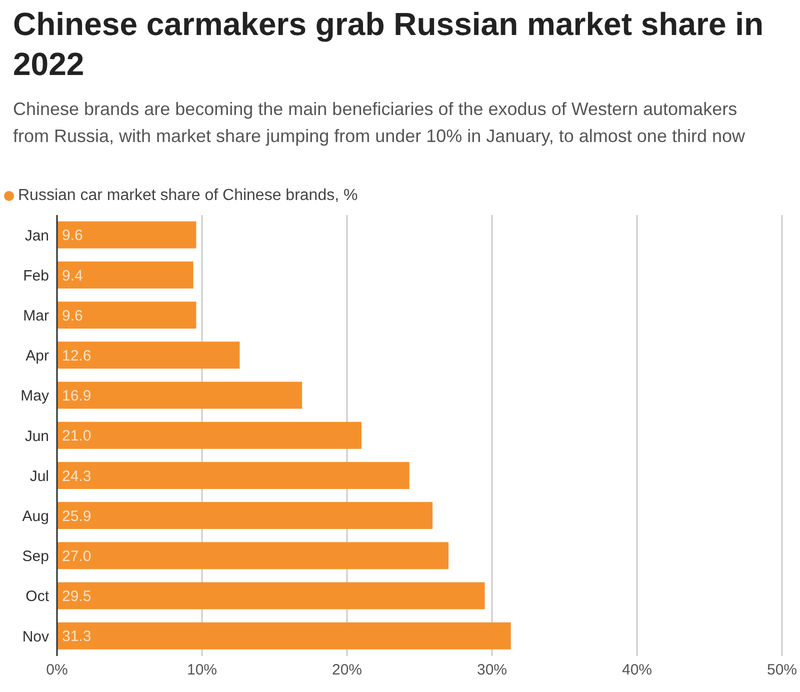  Describe the element at coordinates (637, 670) in the screenshot. I see `x-tick-label: 40%` at that location.